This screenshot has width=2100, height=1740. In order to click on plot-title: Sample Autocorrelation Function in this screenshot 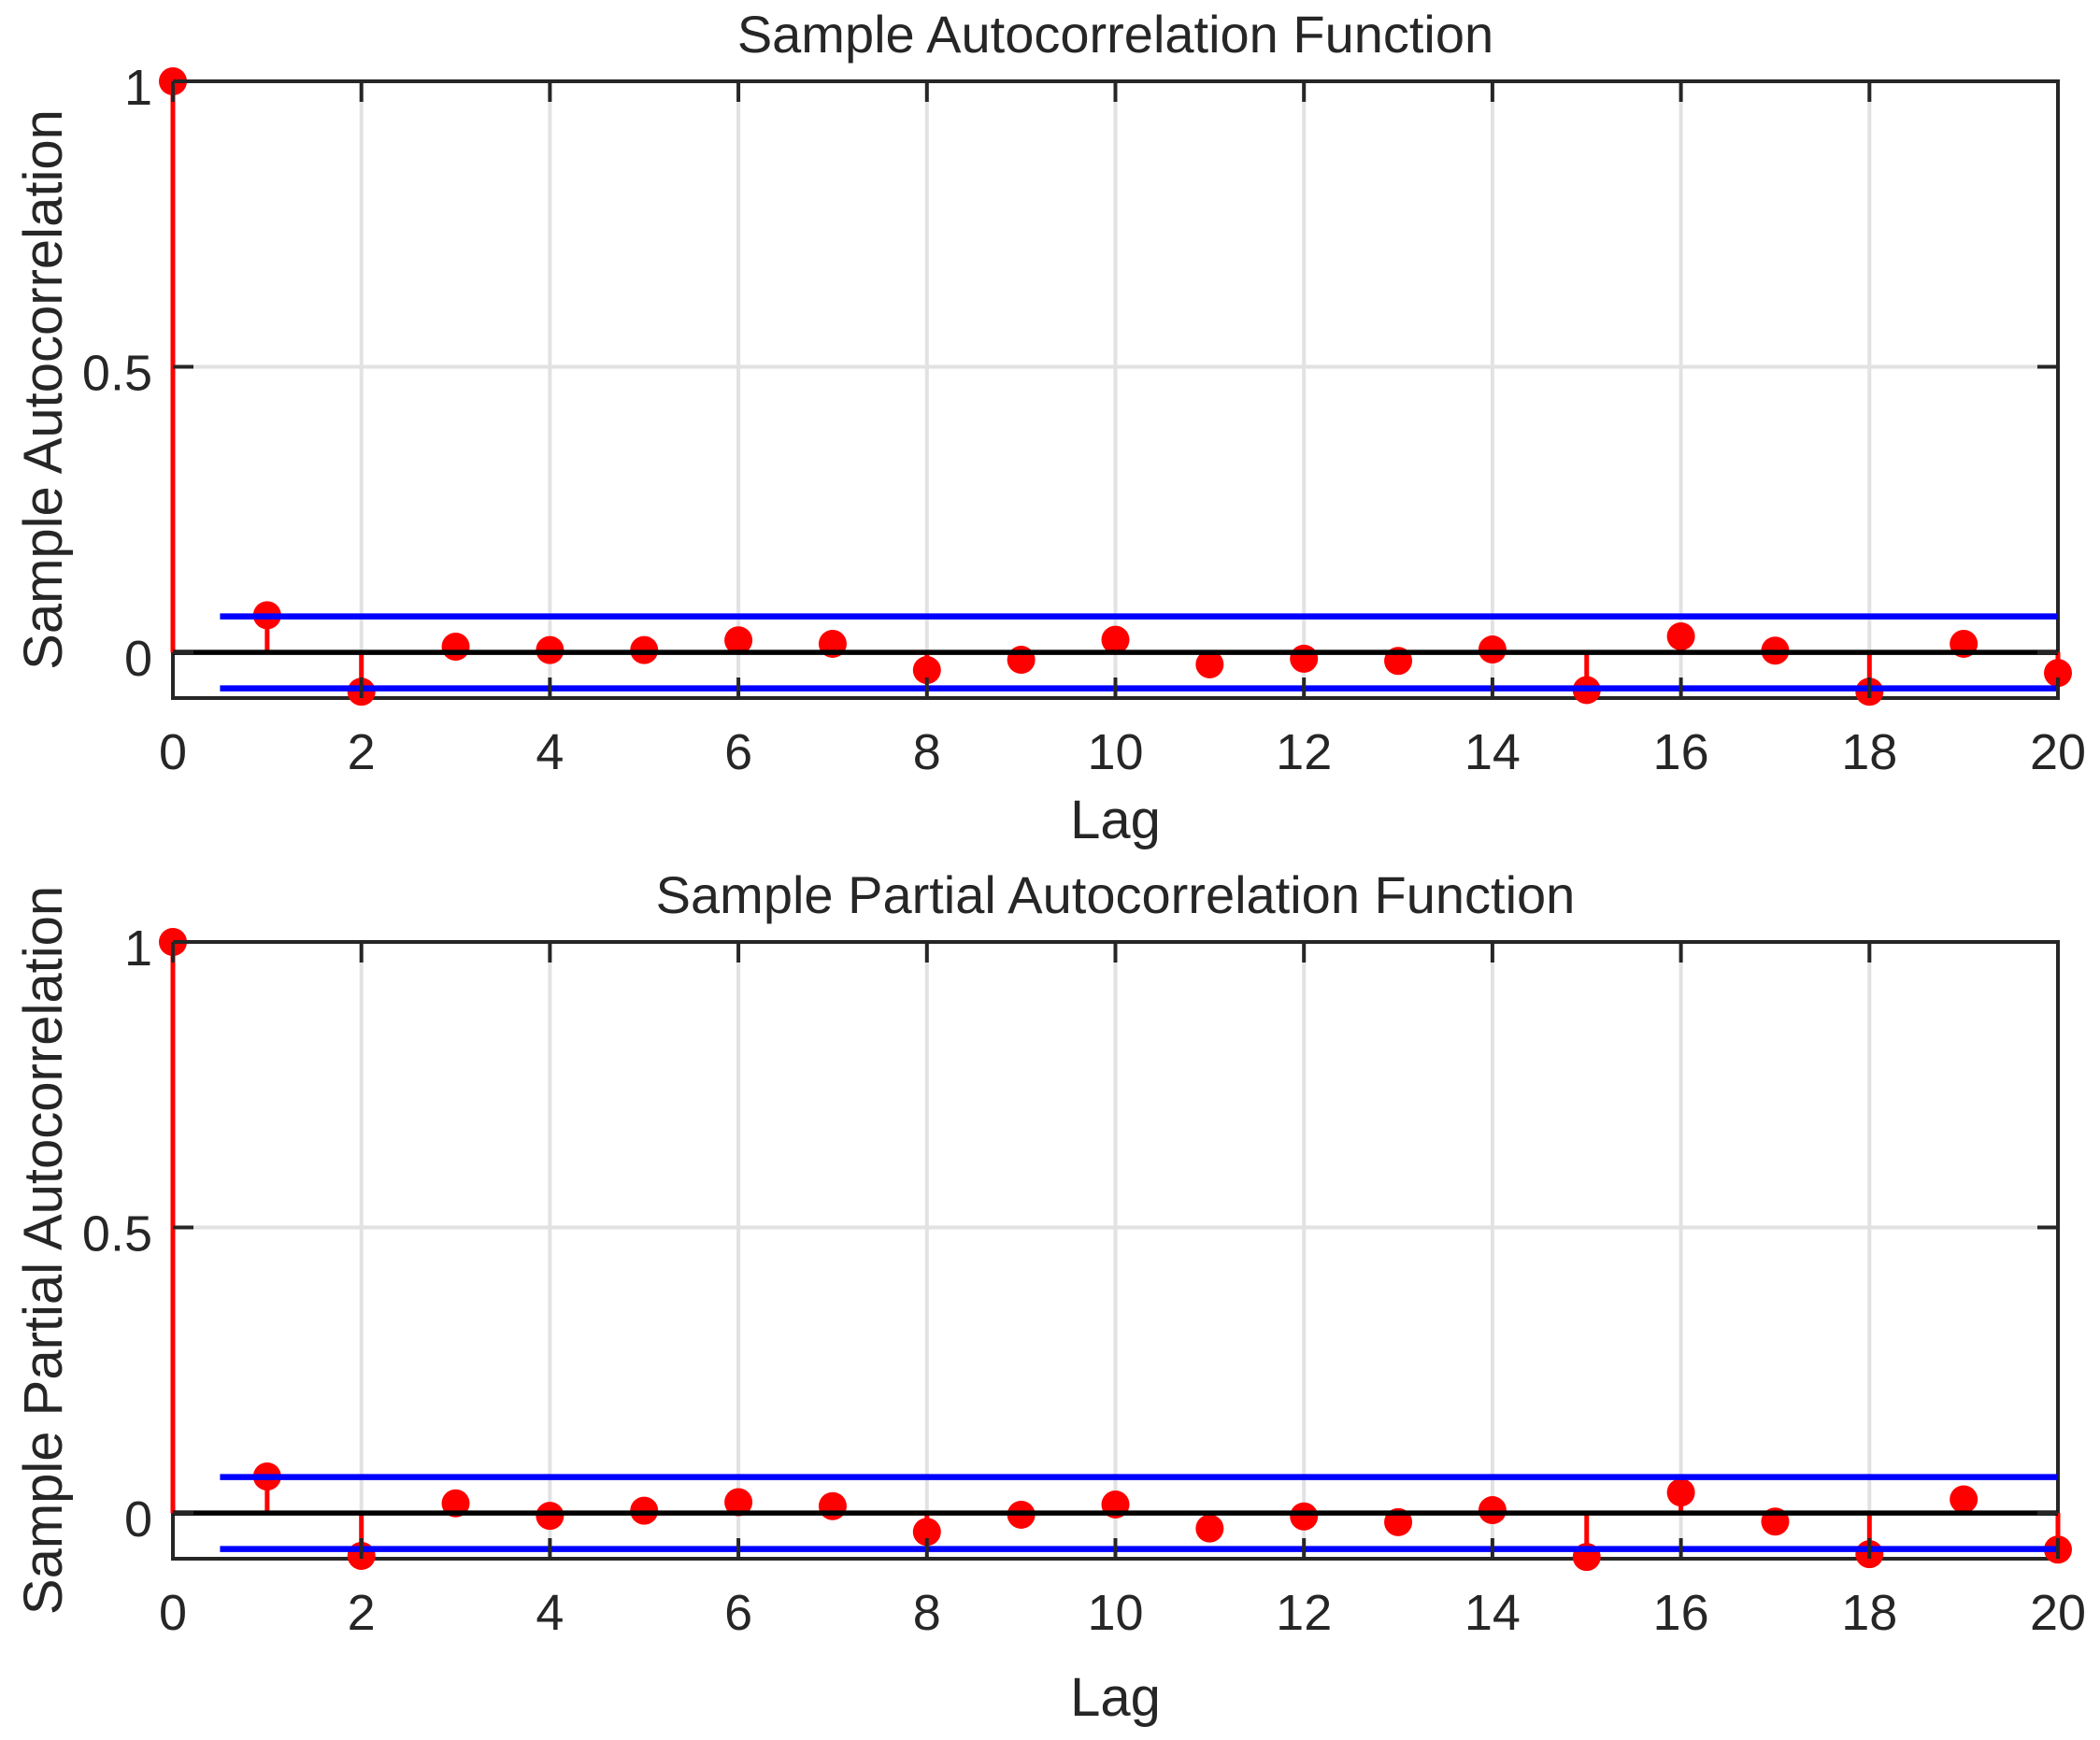, I will do `click(1115, 34)`.